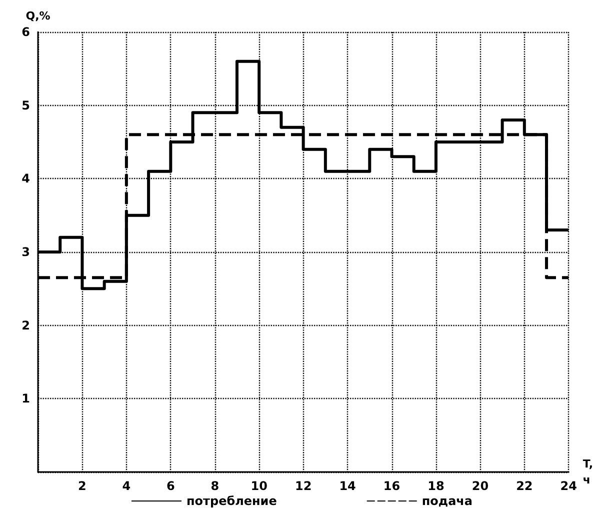  Describe the element at coordinates (259, 486) in the screenshot. I see `x-tick-label: 10` at that location.